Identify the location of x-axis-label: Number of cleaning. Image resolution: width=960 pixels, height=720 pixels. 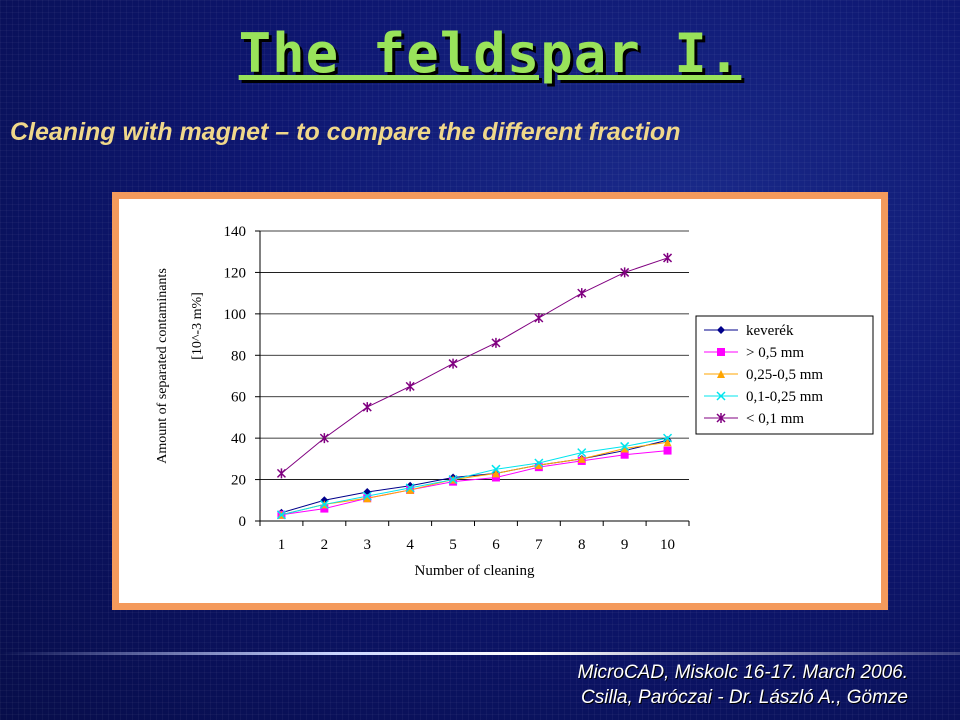
(475, 571).